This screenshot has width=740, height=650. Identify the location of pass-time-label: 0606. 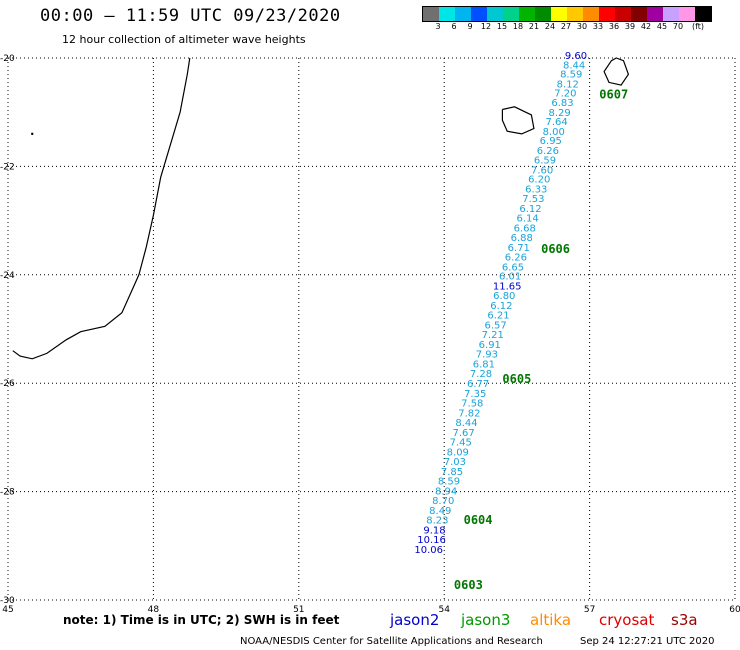
(555, 249).